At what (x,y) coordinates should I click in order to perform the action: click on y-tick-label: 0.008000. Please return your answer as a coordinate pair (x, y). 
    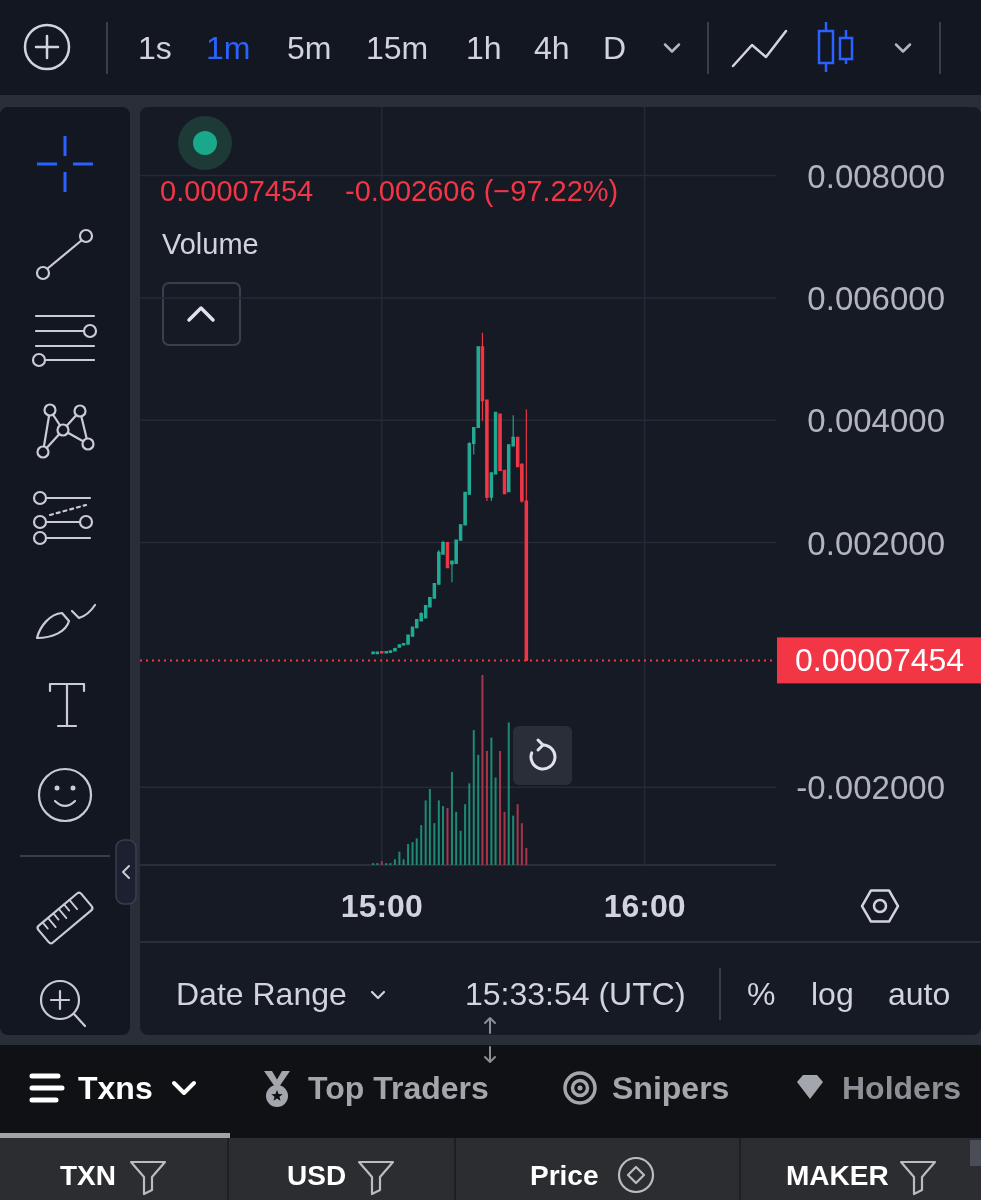
    Looking at the image, I should click on (876, 176).